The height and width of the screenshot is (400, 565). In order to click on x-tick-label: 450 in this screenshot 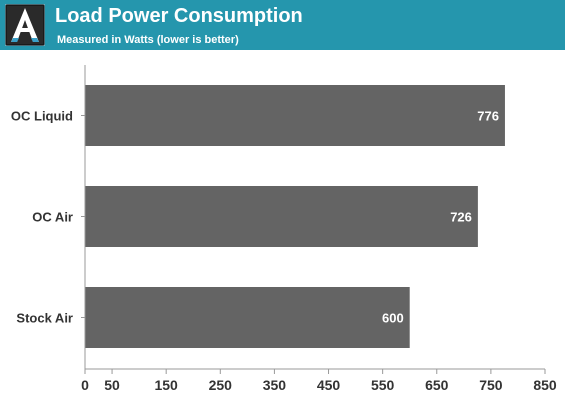, I will do `click(329, 385)`.